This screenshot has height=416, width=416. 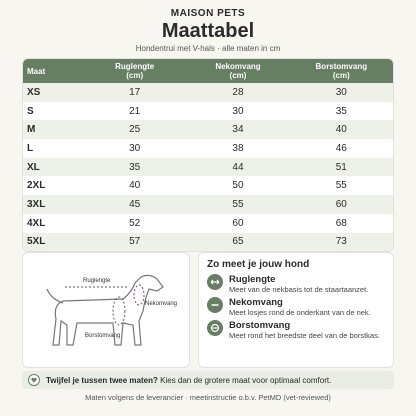 What do you see at coordinates (139, 295) in the screenshot?
I see `neck-line` at bounding box center [139, 295].